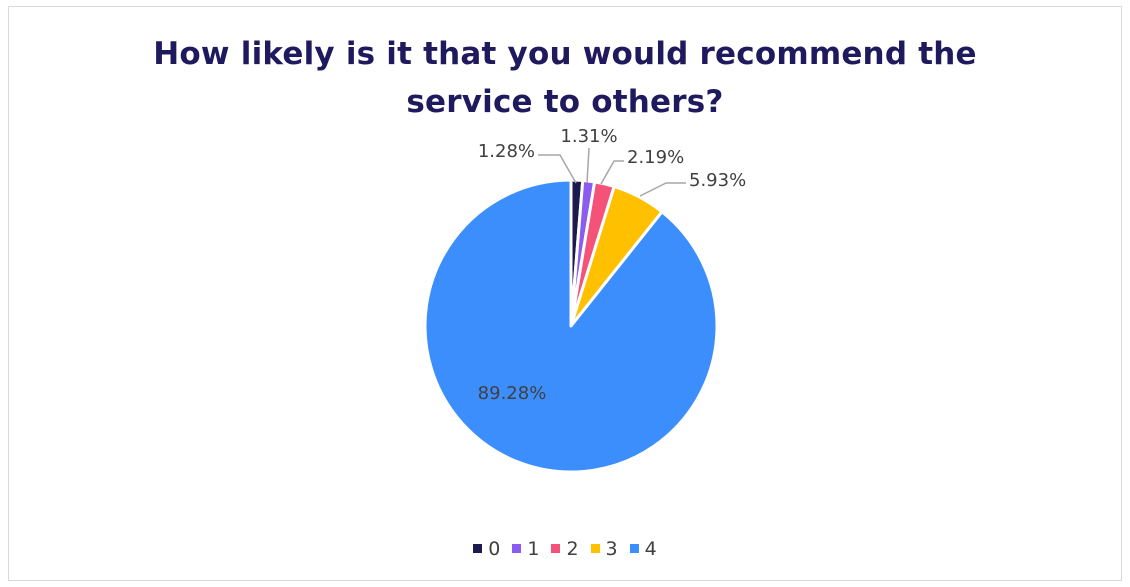 This screenshot has width=1130, height=587. What do you see at coordinates (565, 102) in the screenshot?
I see `chart-title-line-2: service to others?` at bounding box center [565, 102].